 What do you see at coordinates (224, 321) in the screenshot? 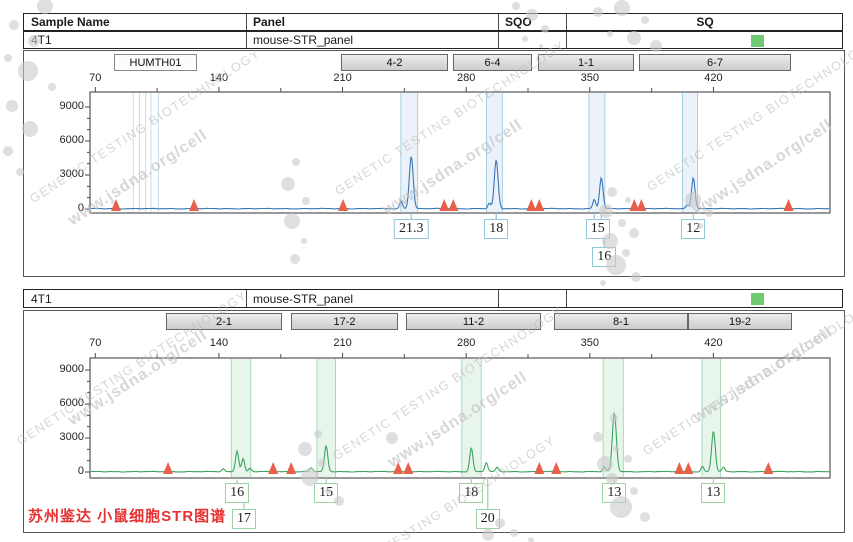
I see `marker-box-2-1: 2-1` at bounding box center [224, 321].